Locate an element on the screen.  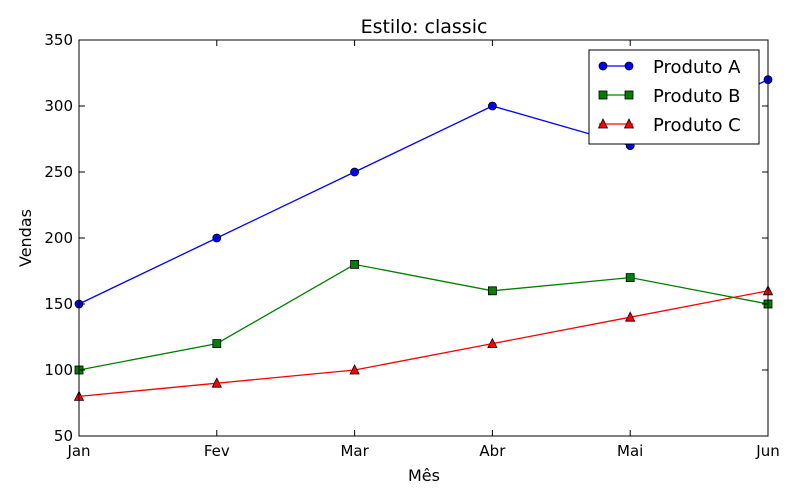
x-tick-label: Mai is located at coordinates (630, 451).